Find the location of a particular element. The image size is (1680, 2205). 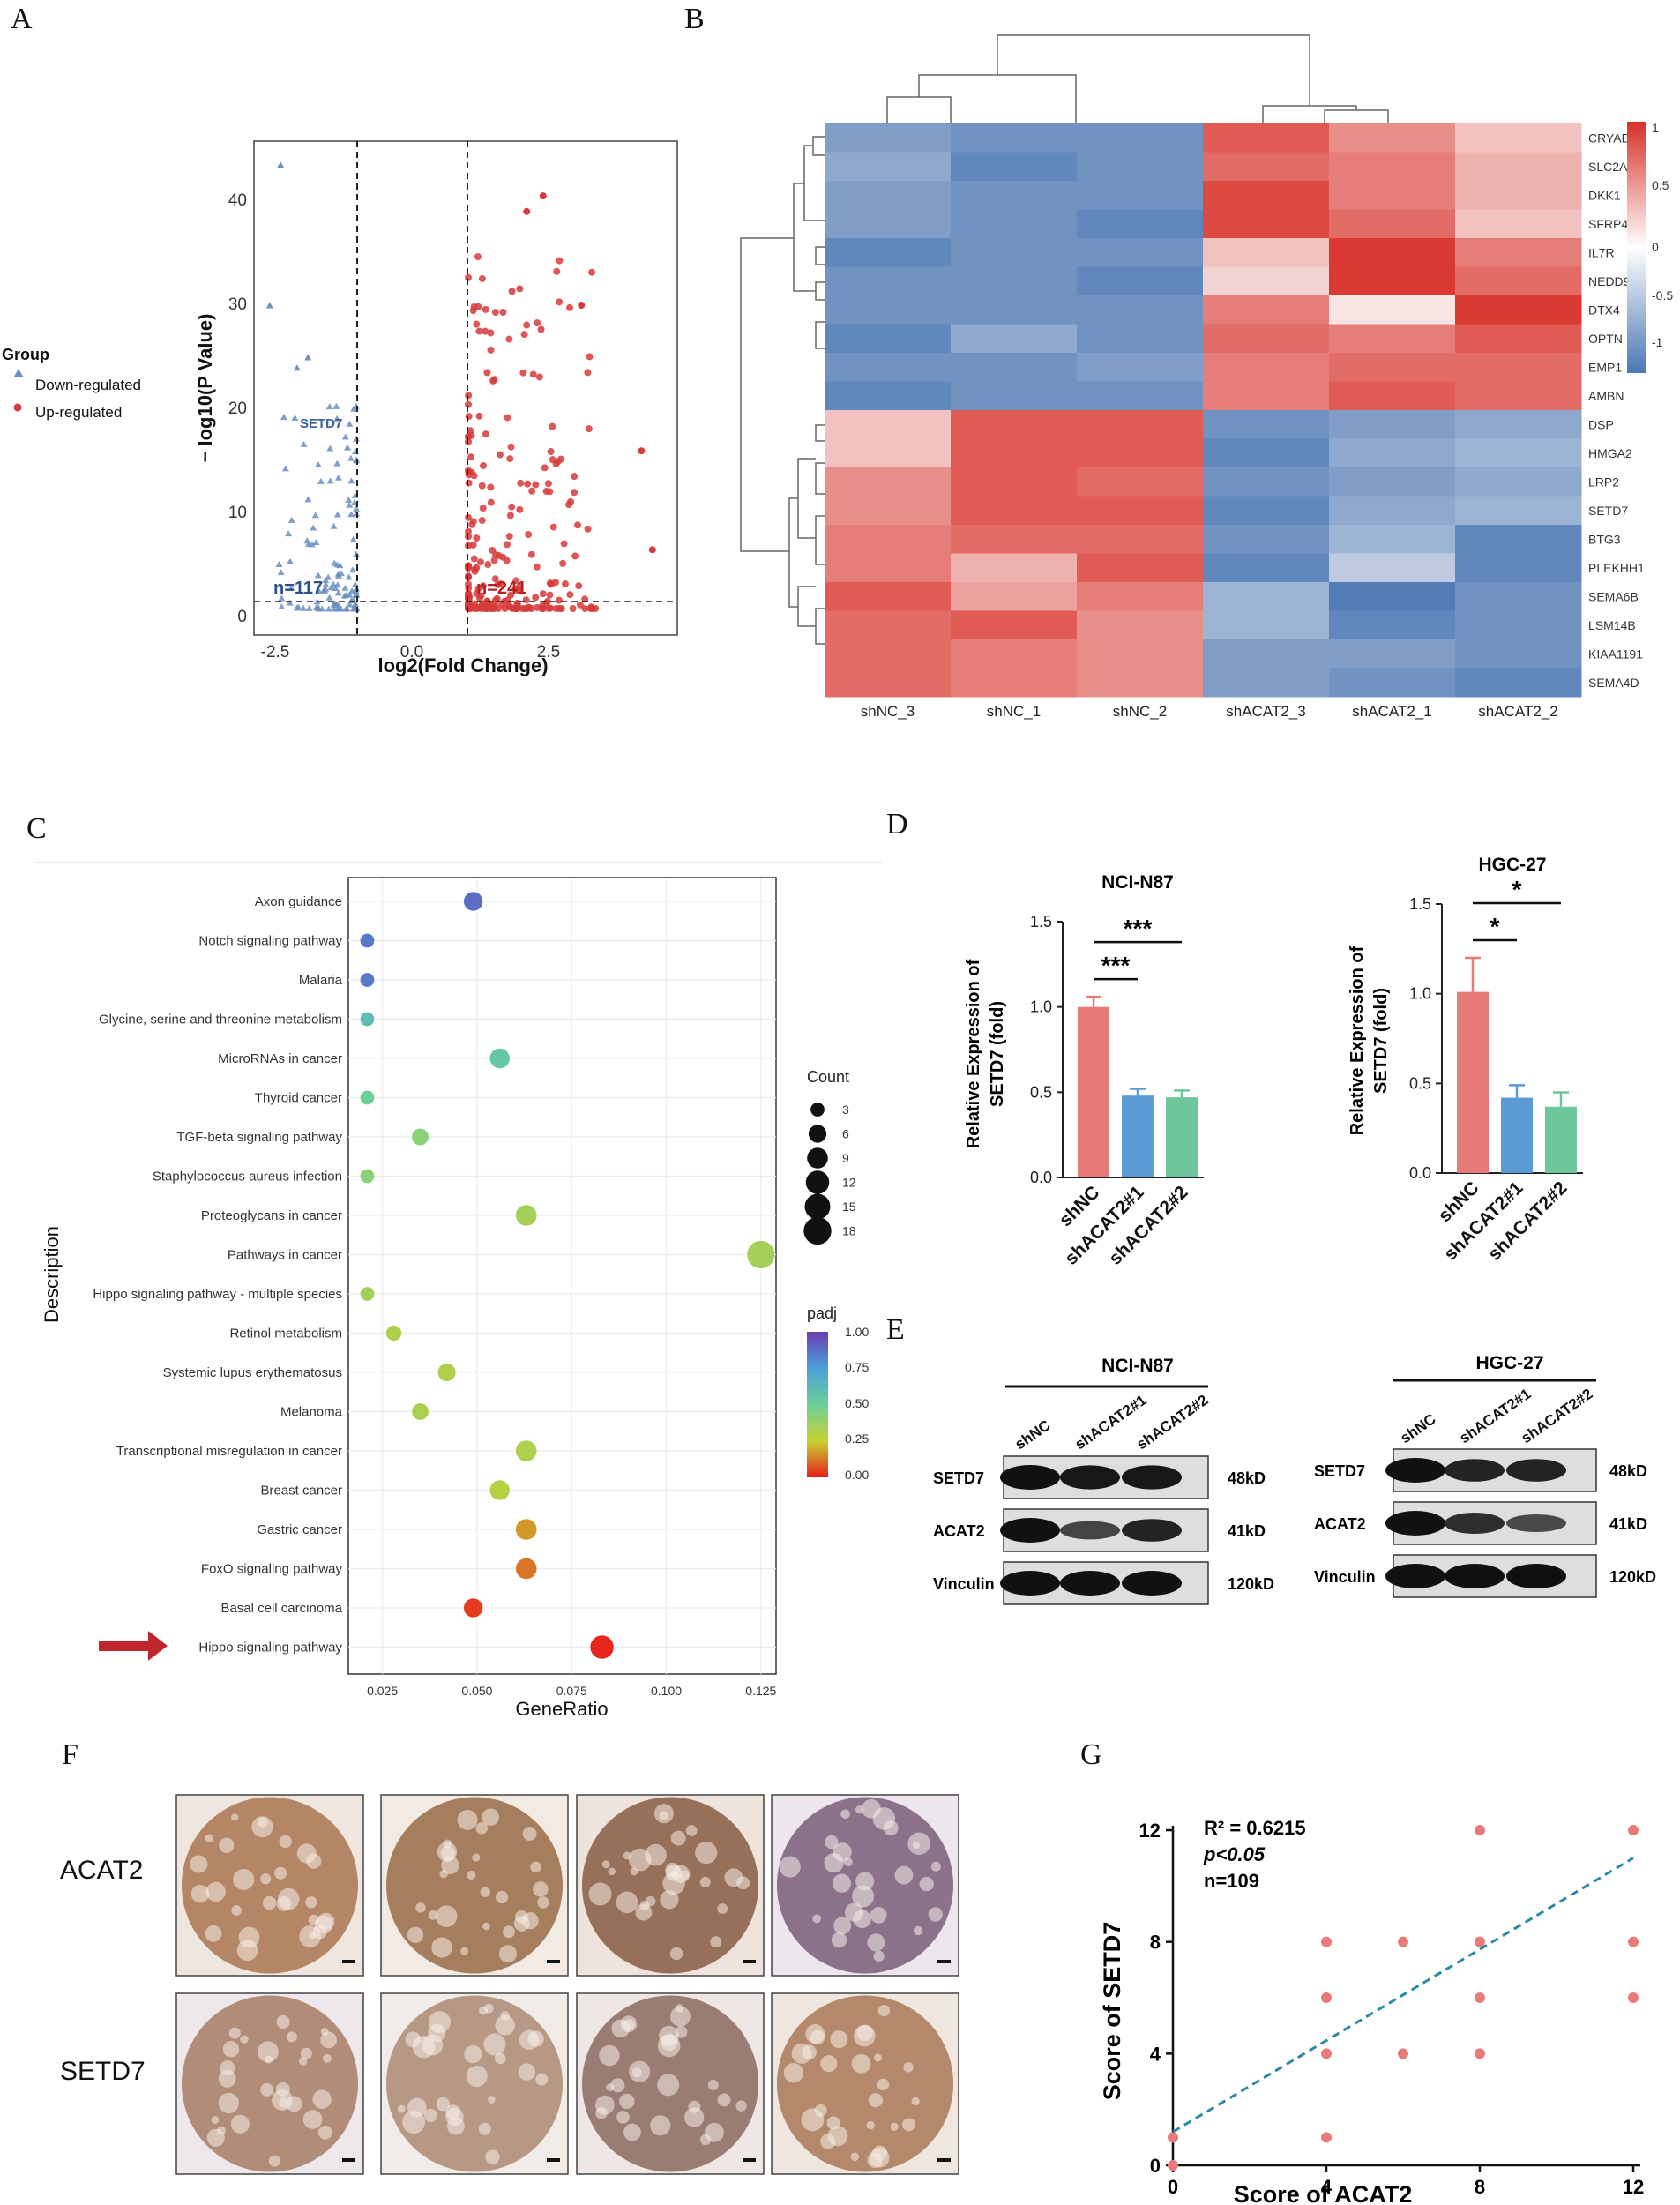

kegg-term-label: Melanoma is located at coordinates (311, 1412).